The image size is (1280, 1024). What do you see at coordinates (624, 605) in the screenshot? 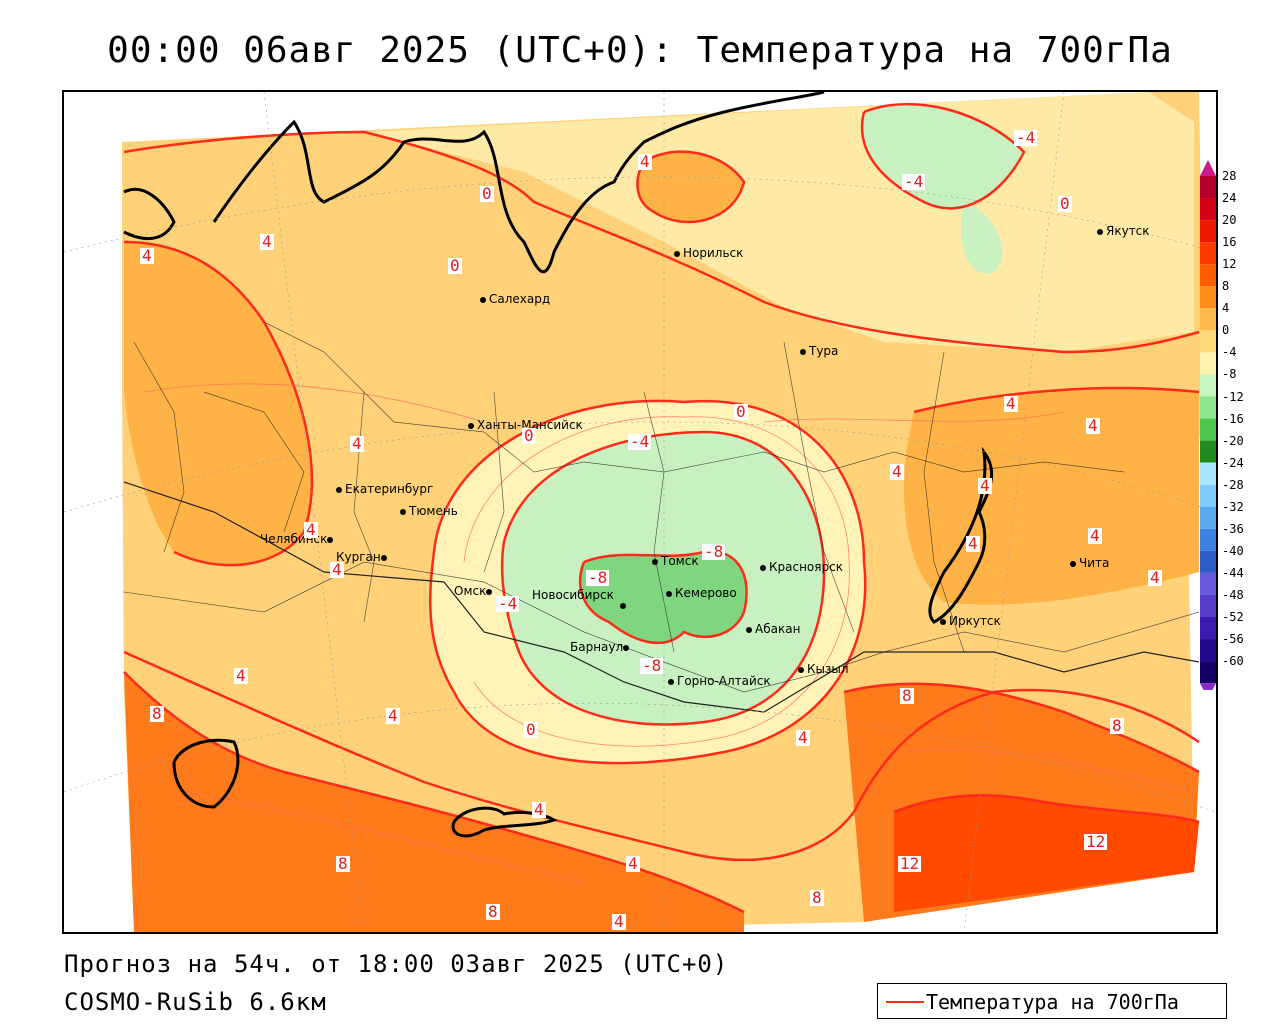
I see `city-novosibirsk-dot` at bounding box center [624, 605].